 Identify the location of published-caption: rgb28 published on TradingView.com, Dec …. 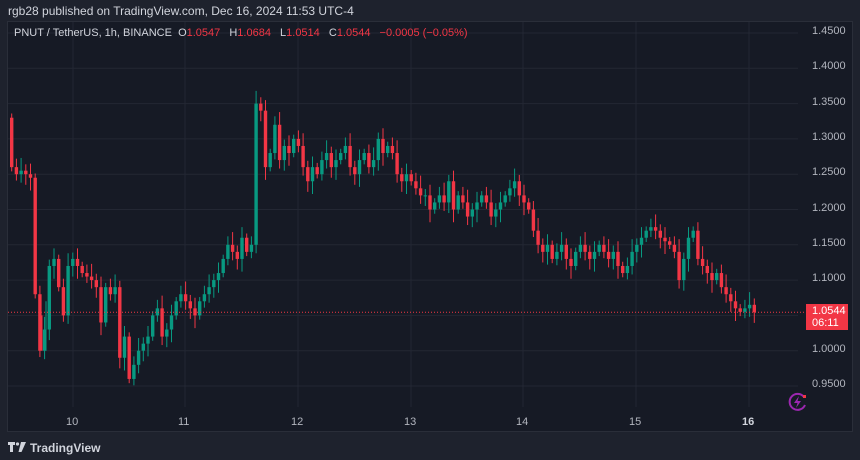
(181, 11).